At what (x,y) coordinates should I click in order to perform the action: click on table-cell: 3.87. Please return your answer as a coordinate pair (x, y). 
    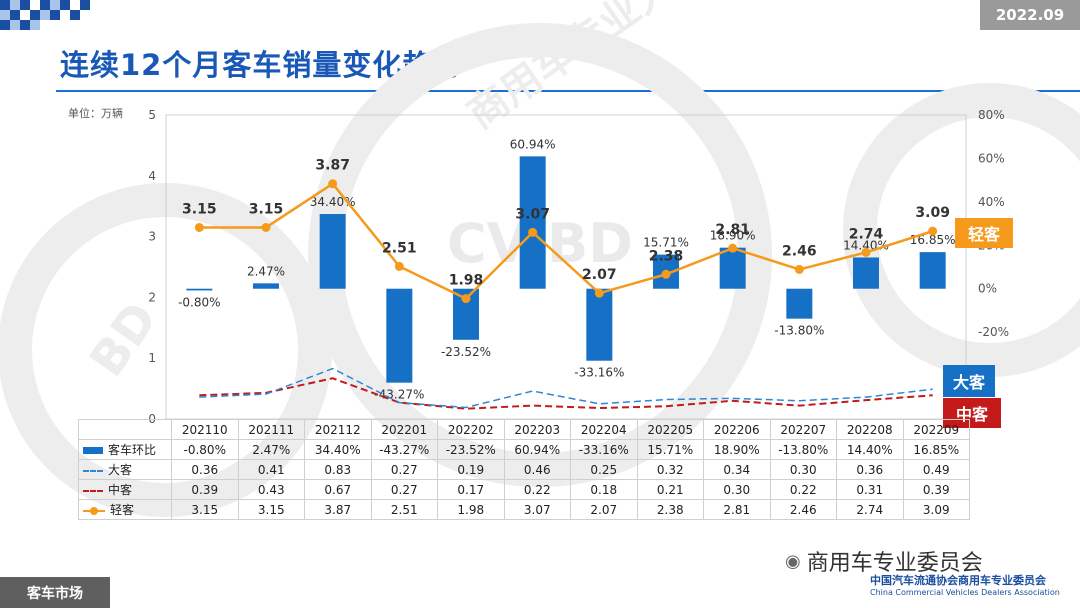
    Looking at the image, I should click on (338, 509).